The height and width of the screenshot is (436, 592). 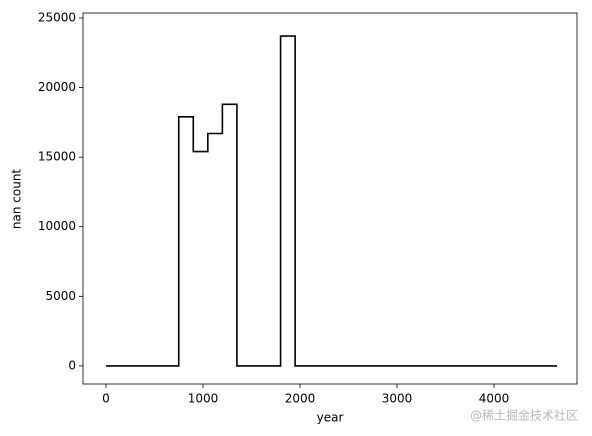 I want to click on x-axis-label: year, so click(x=330, y=418).